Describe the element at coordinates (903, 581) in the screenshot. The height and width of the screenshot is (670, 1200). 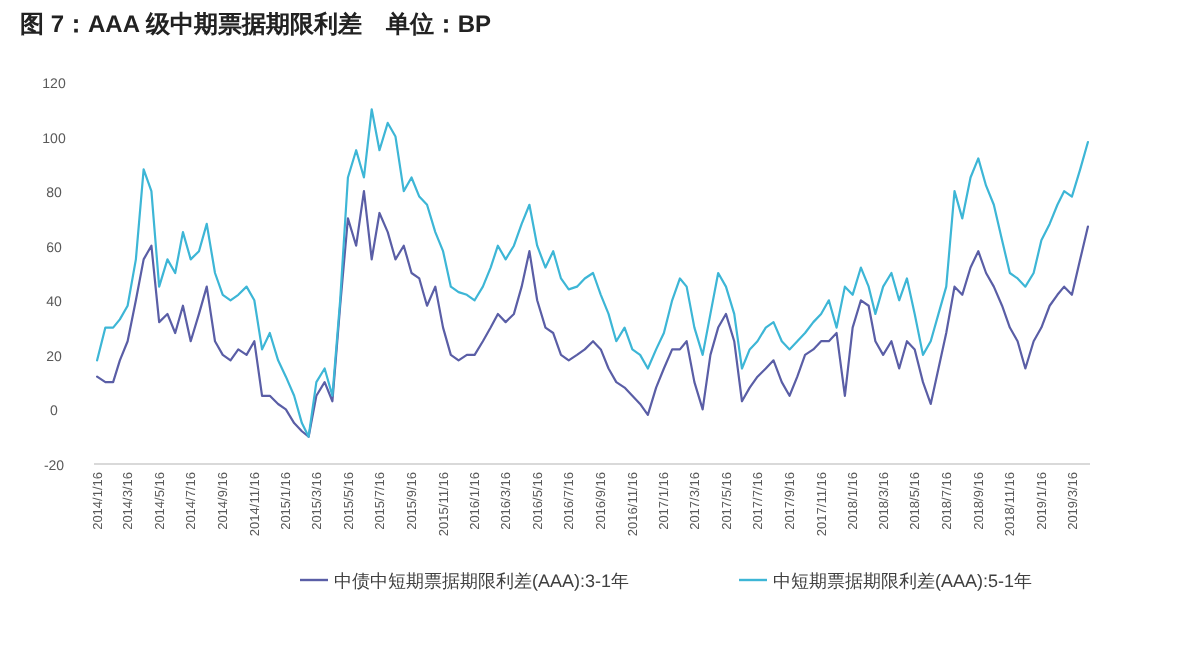
I see `legend-label: 中短期票据期限利差(AAA):5-1年` at that location.